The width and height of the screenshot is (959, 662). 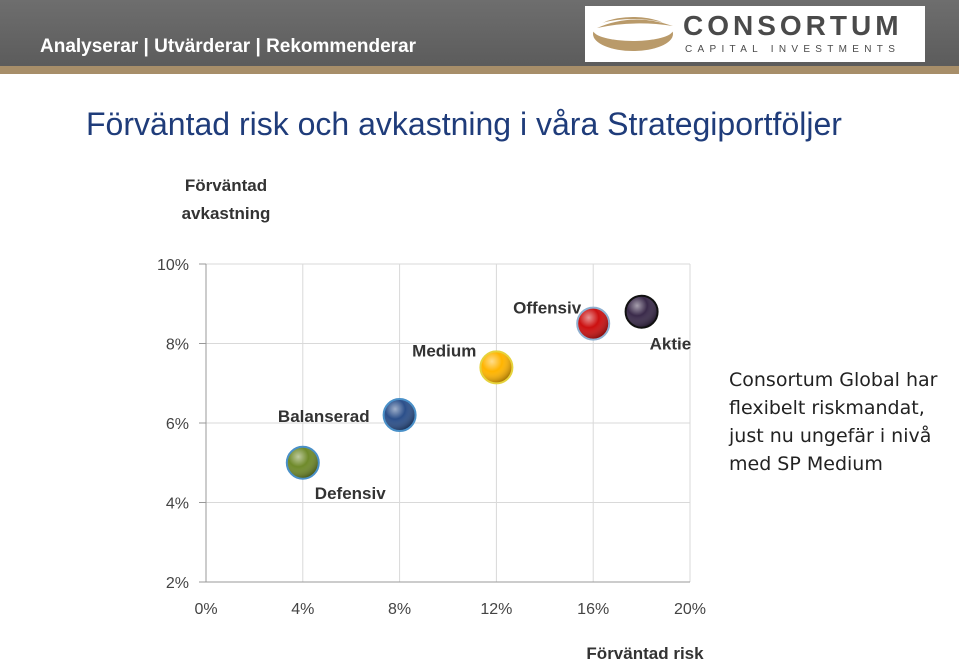 I want to click on y-axis-label-line2: avkastning, so click(x=226, y=213).